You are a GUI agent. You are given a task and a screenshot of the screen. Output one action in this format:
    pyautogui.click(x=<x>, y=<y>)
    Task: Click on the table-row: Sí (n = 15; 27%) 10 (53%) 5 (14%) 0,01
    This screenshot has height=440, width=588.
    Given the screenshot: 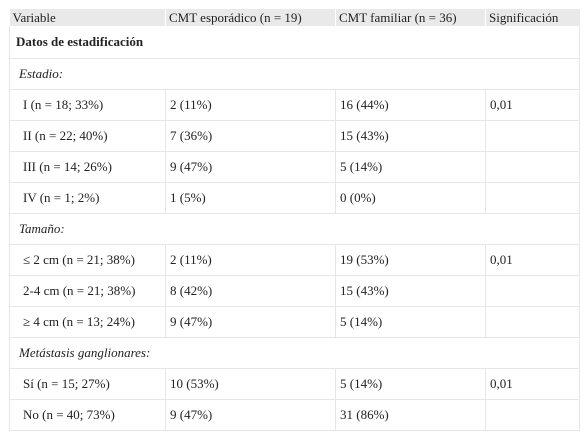 What is the action you would take?
    pyautogui.click(x=294, y=384)
    